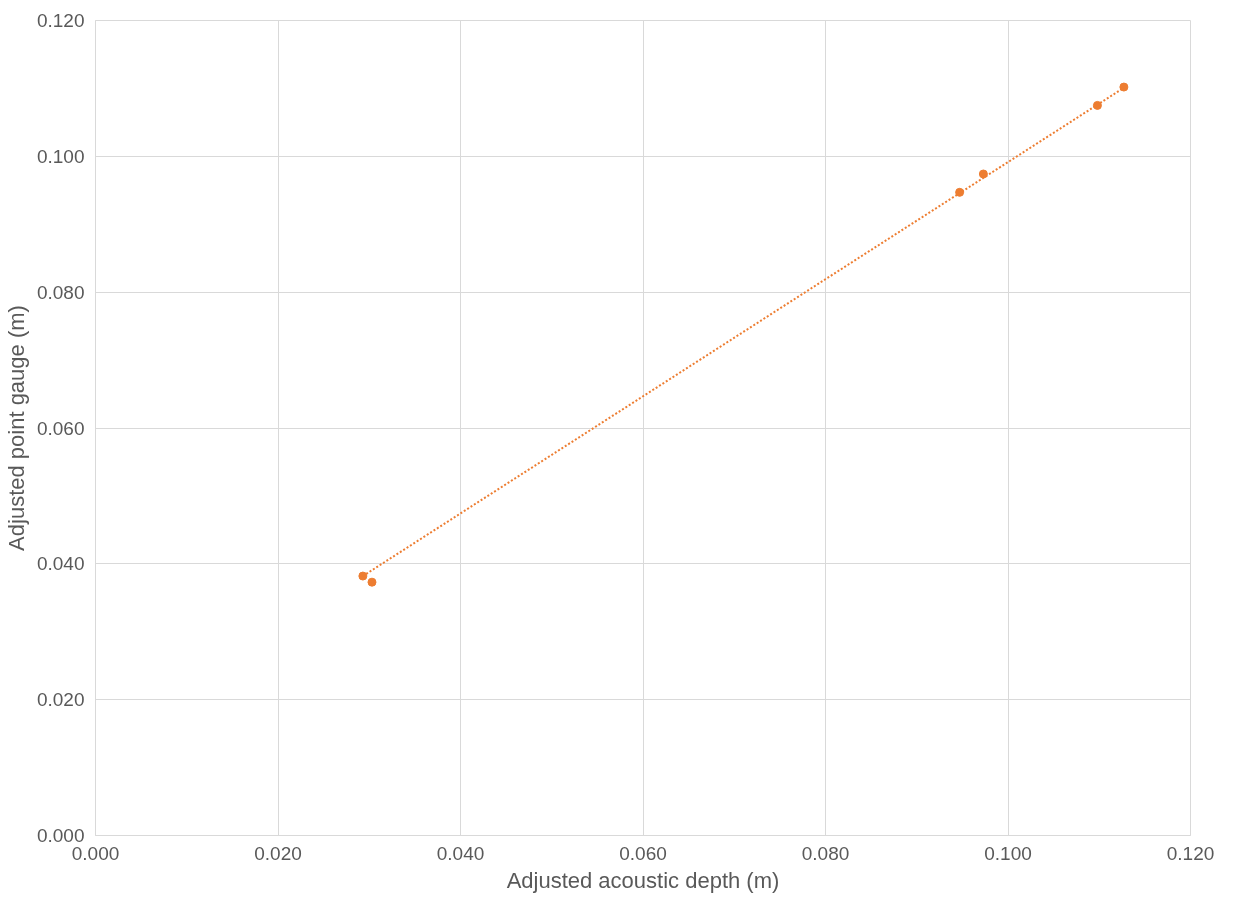 This screenshot has width=1238, height=903. What do you see at coordinates (278, 853) in the screenshot?
I see `x-tick-label: 0.020` at bounding box center [278, 853].